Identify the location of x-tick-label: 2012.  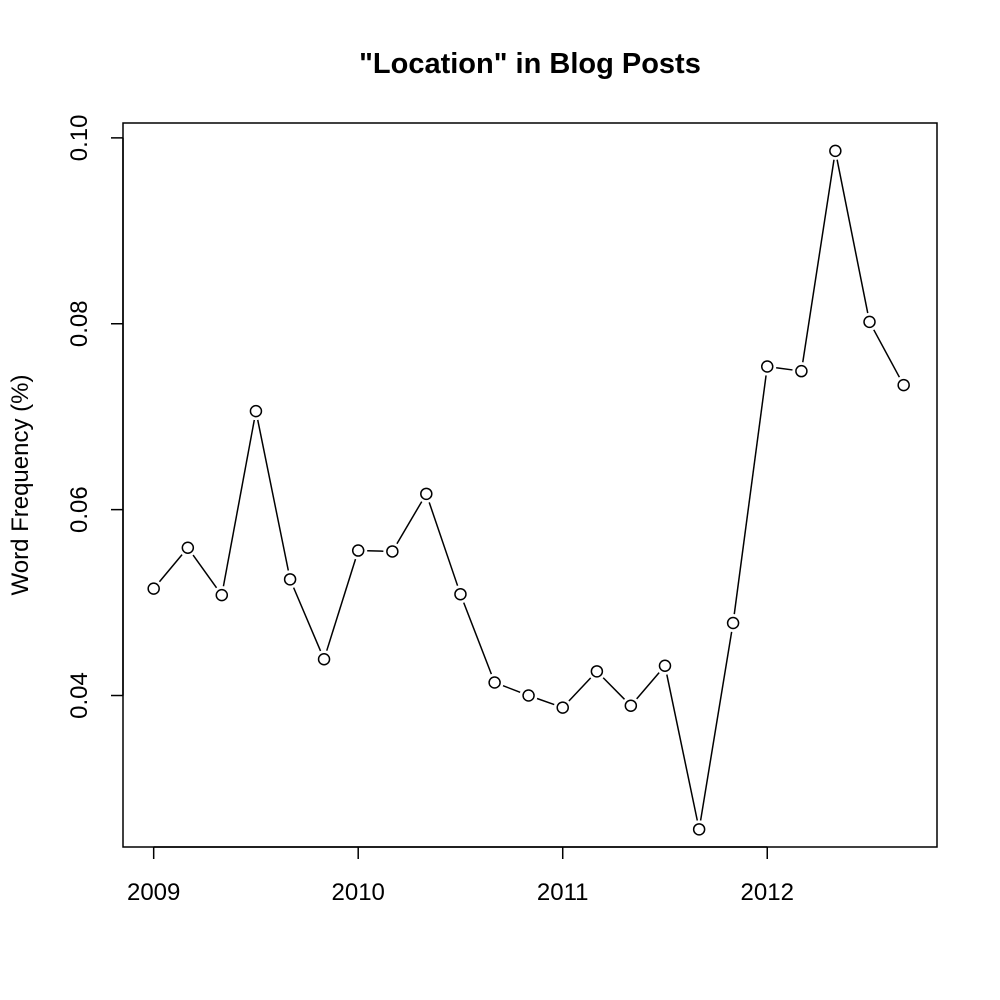
(767, 892).